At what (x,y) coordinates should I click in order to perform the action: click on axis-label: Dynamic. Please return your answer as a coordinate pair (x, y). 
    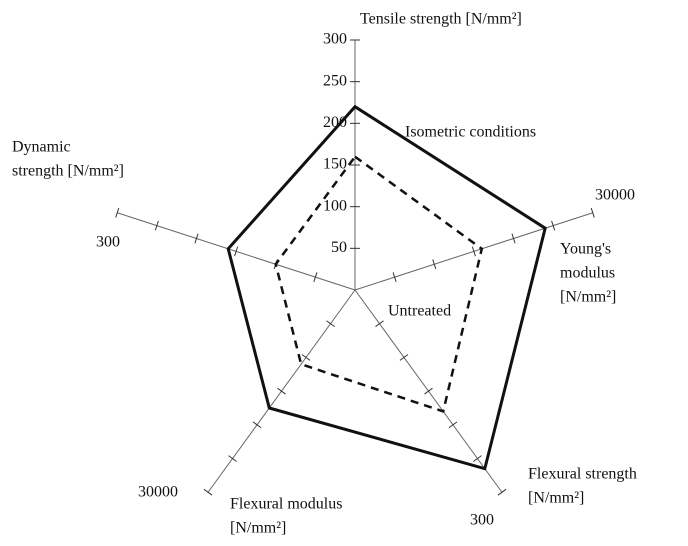
    Looking at the image, I should click on (41, 147).